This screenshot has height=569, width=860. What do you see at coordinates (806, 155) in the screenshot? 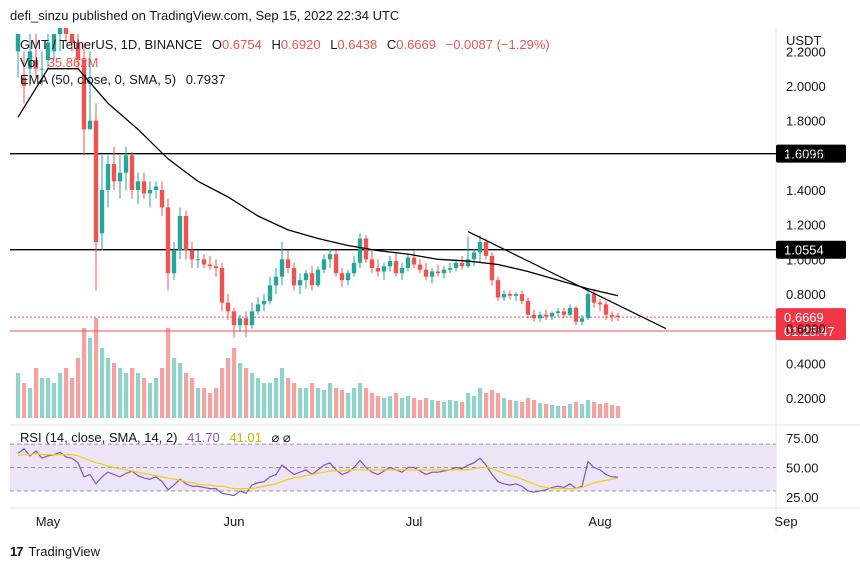
I see `price-tick-label: 1.6000` at bounding box center [806, 155].